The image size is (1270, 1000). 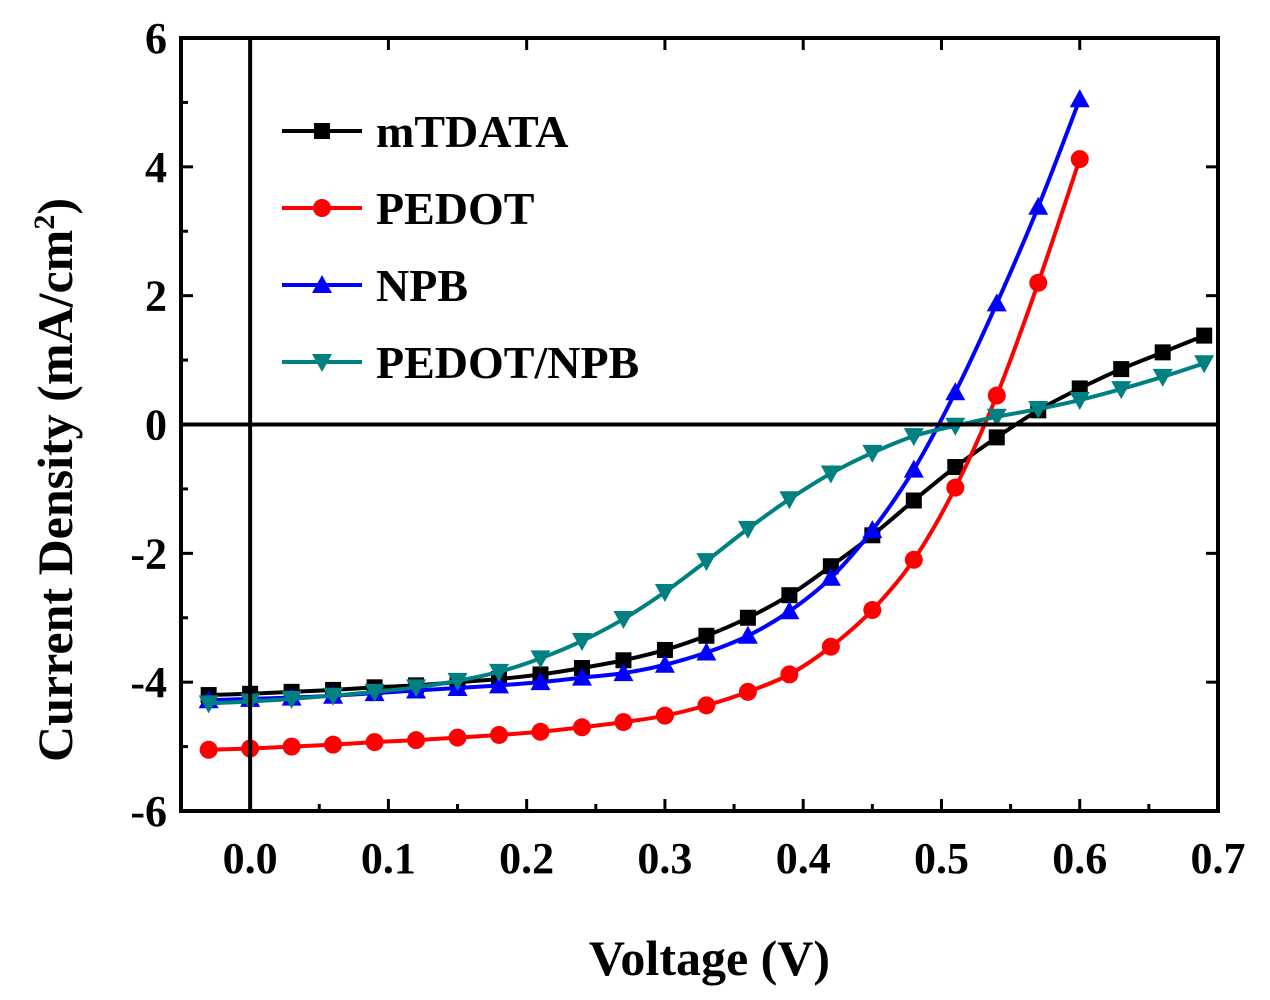 What do you see at coordinates (709, 958) in the screenshot?
I see `x-axis-label: Voltage (V)` at bounding box center [709, 958].